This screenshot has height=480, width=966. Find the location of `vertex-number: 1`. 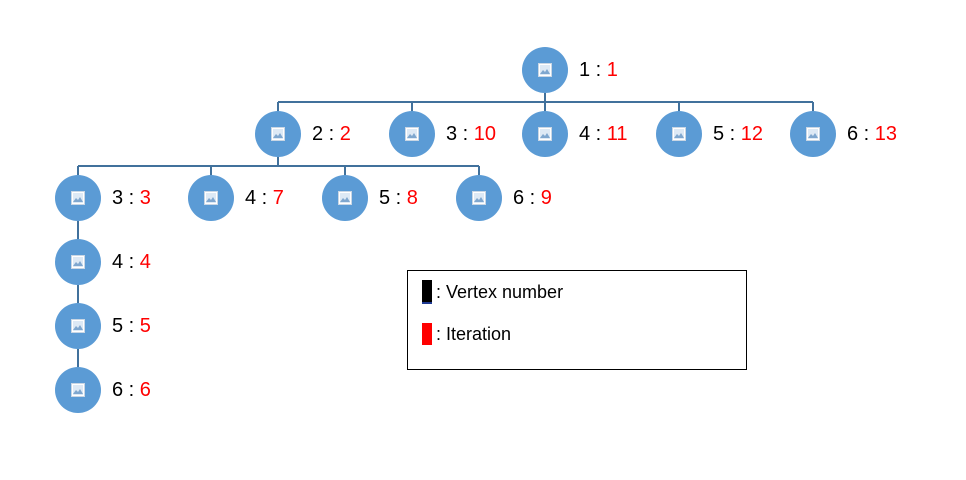

vertex-number: 1 is located at coordinates (585, 70).